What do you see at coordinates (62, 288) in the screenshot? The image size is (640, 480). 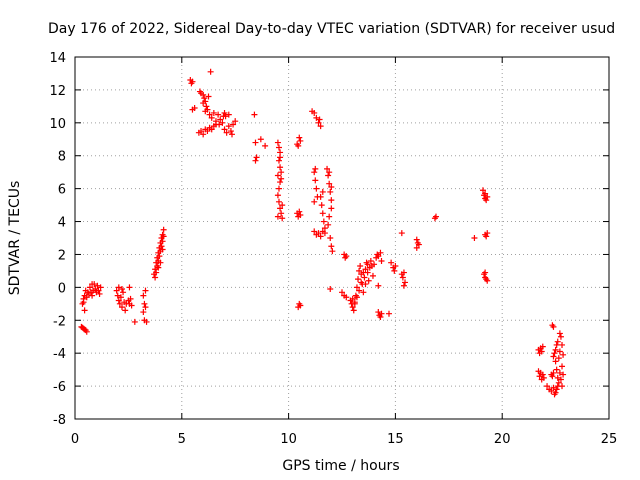 I see `y-tick-label: 0` at bounding box center [62, 288].